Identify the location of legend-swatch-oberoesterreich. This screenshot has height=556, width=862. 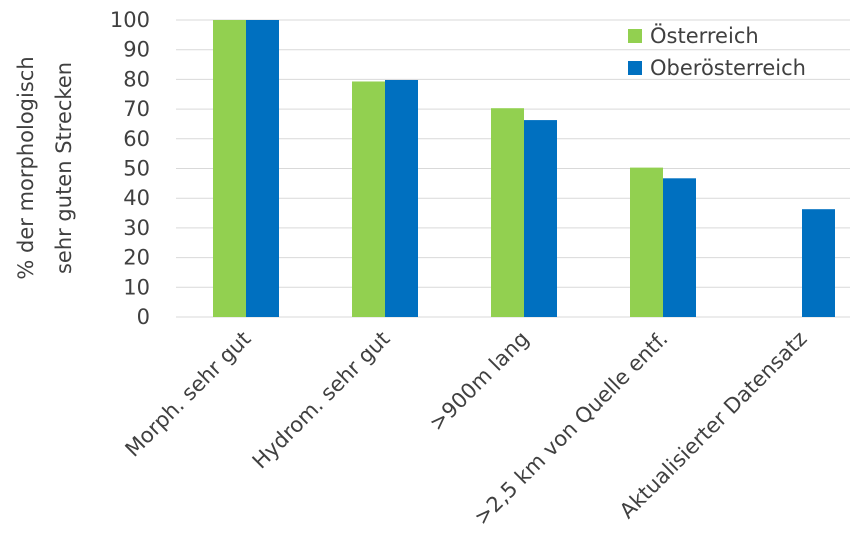
(635, 68).